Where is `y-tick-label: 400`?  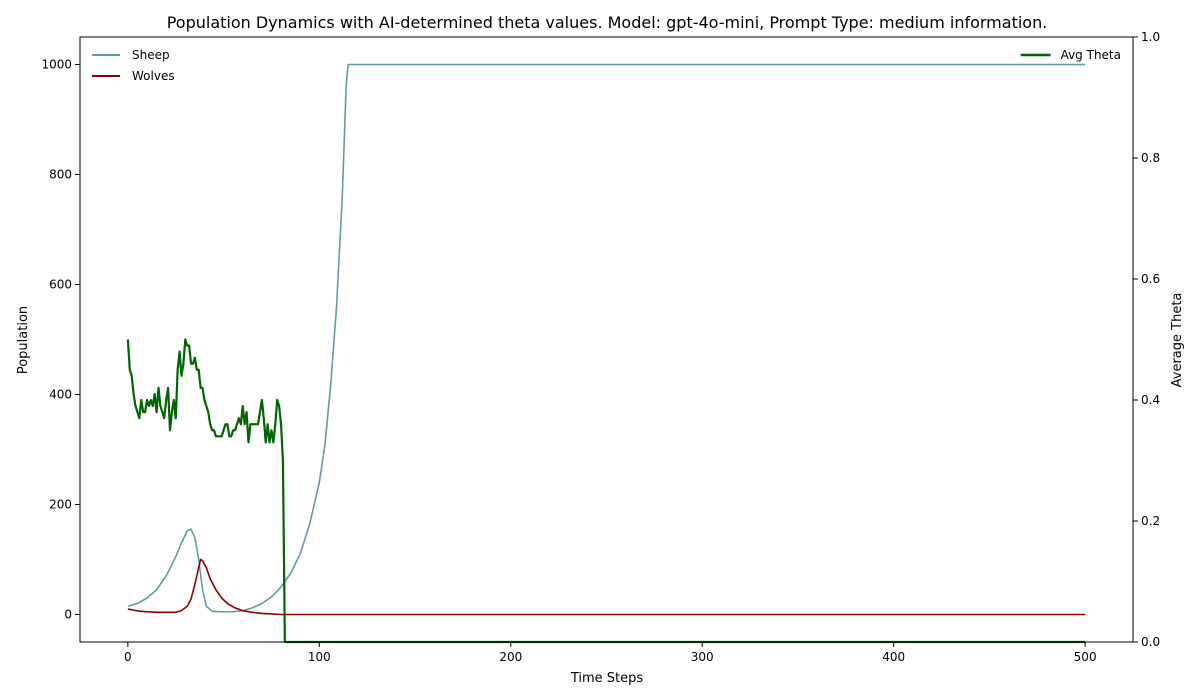
y-tick-label: 400 is located at coordinates (60, 395).